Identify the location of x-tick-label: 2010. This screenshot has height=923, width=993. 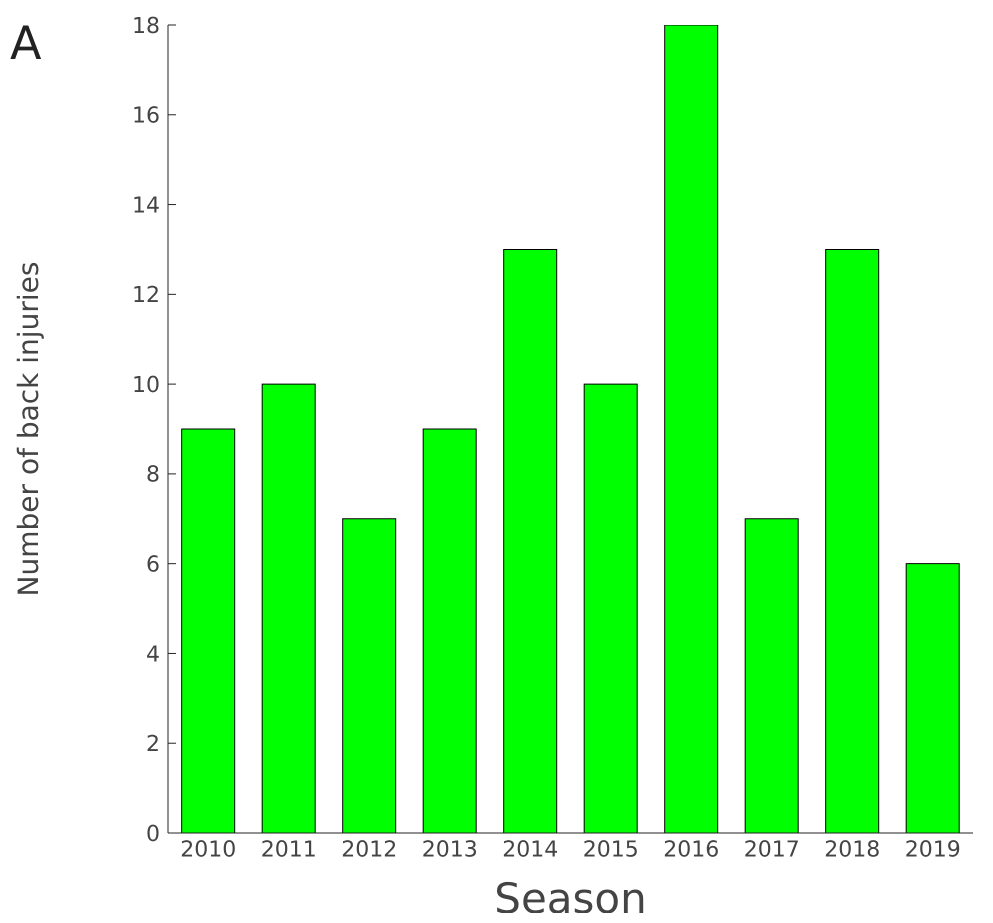
(208, 850).